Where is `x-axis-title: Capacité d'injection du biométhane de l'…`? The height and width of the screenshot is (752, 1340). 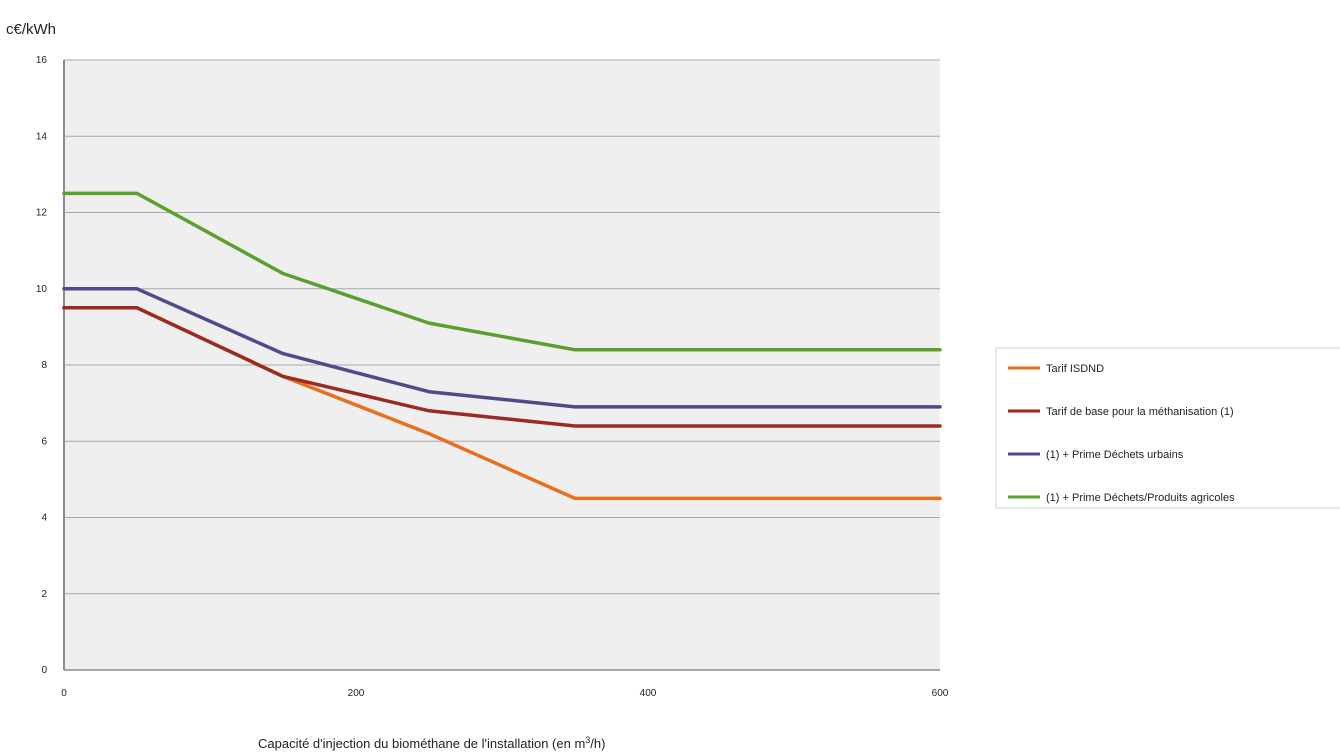 x-axis-title: Capacité d'injection du biométhane de l'… is located at coordinates (431, 743).